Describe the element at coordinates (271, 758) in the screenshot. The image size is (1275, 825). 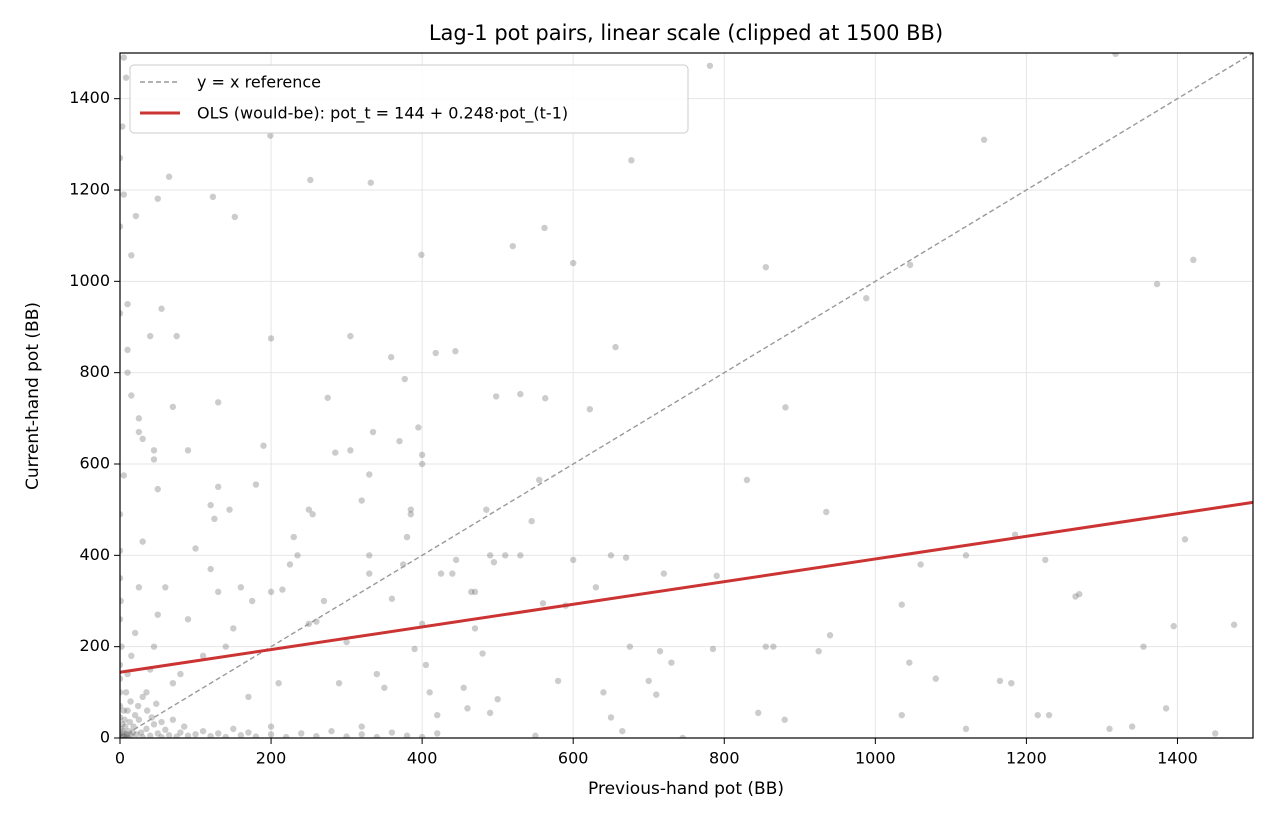
I see `x-tick-label: 200` at that location.